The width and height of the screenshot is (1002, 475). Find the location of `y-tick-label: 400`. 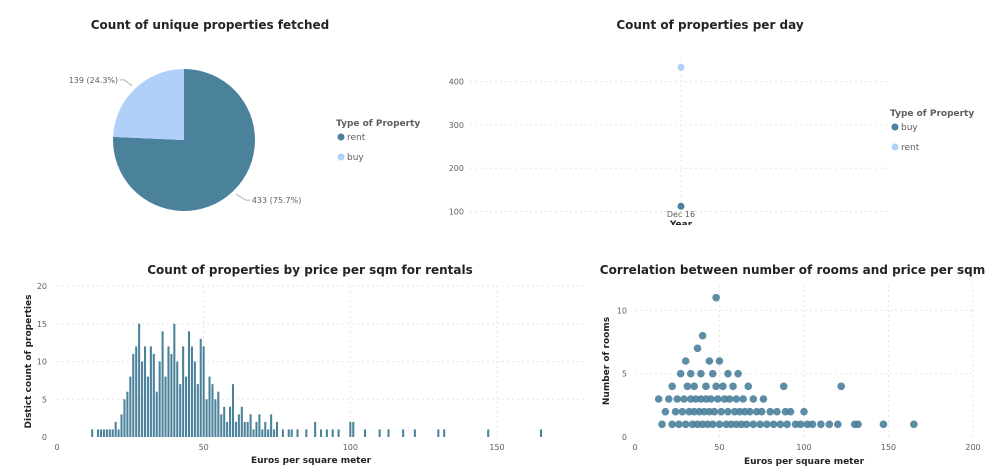

y-tick-label: 400 is located at coordinates (456, 82).